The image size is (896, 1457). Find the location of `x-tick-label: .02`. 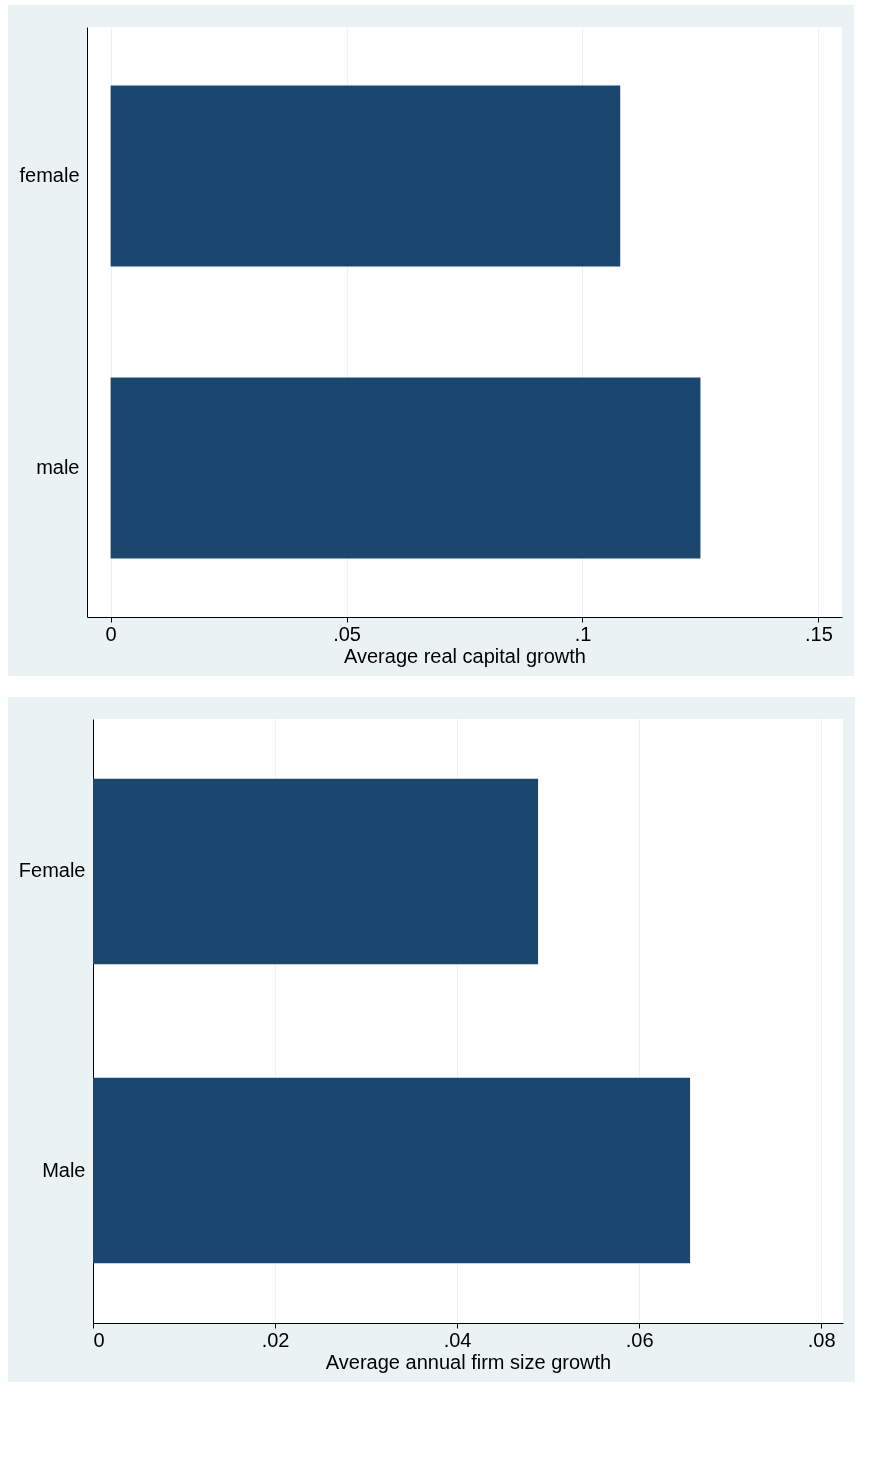

x-tick-label: .02 is located at coordinates (275, 1339).